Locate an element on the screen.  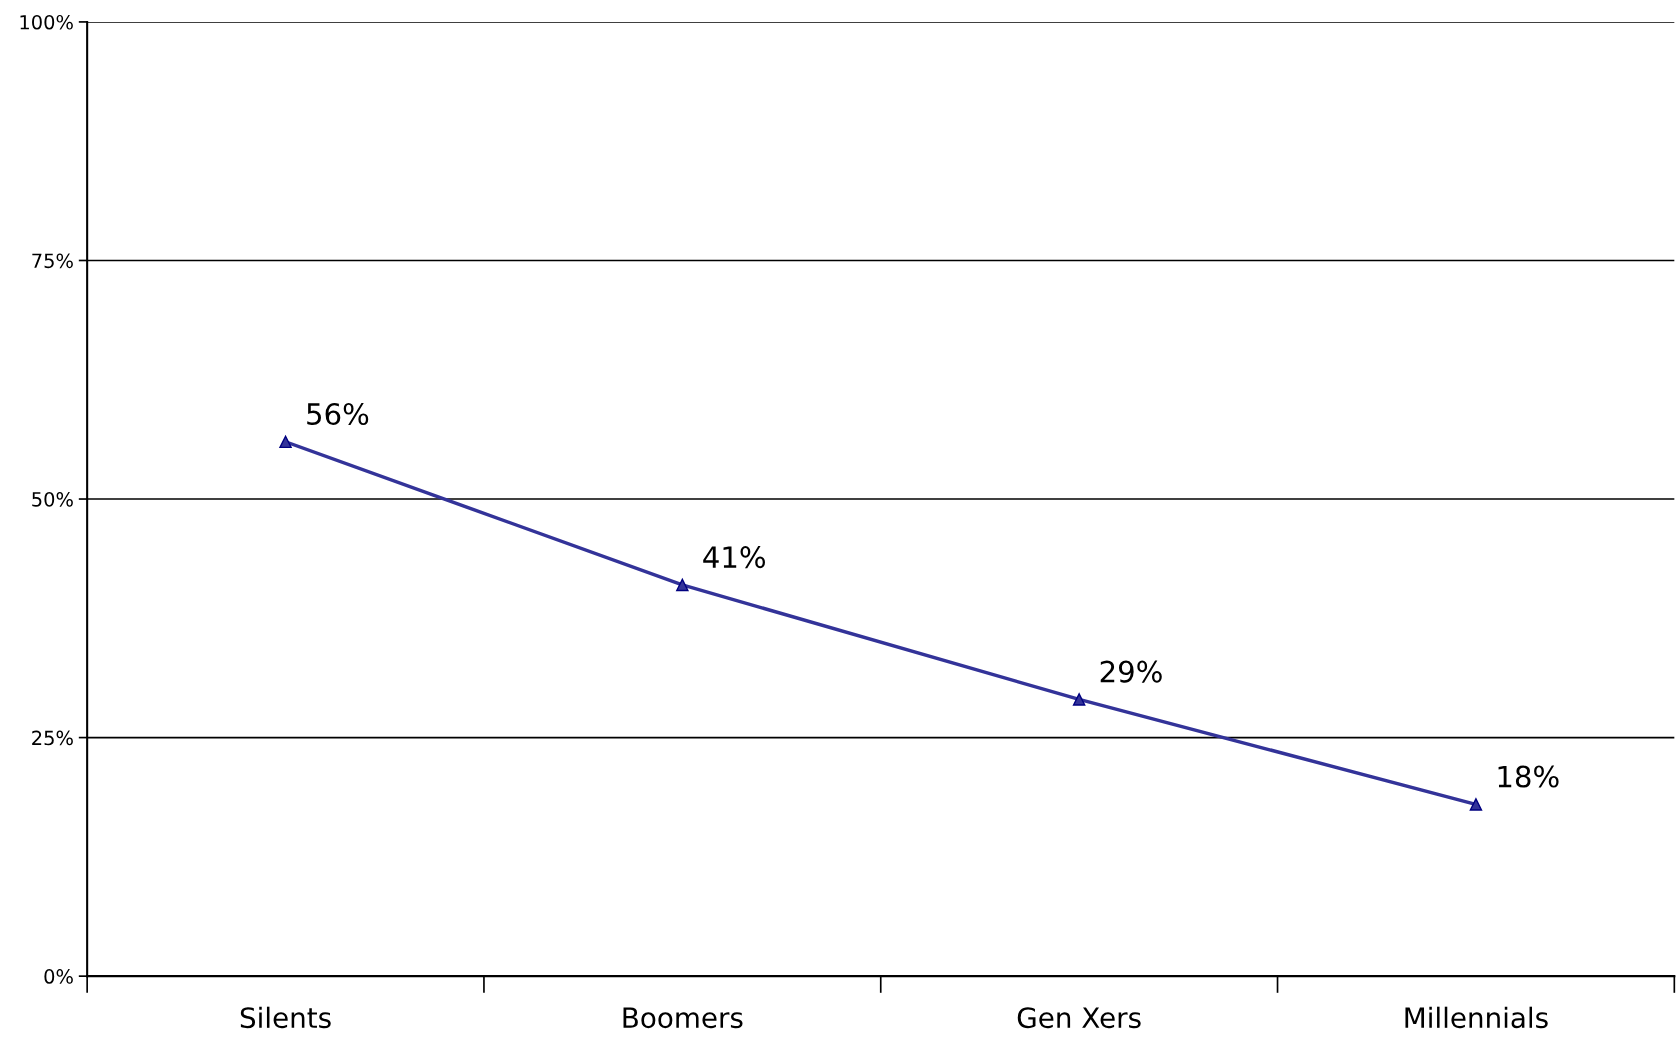
y-tick-label: 0% is located at coordinates (58, 976).